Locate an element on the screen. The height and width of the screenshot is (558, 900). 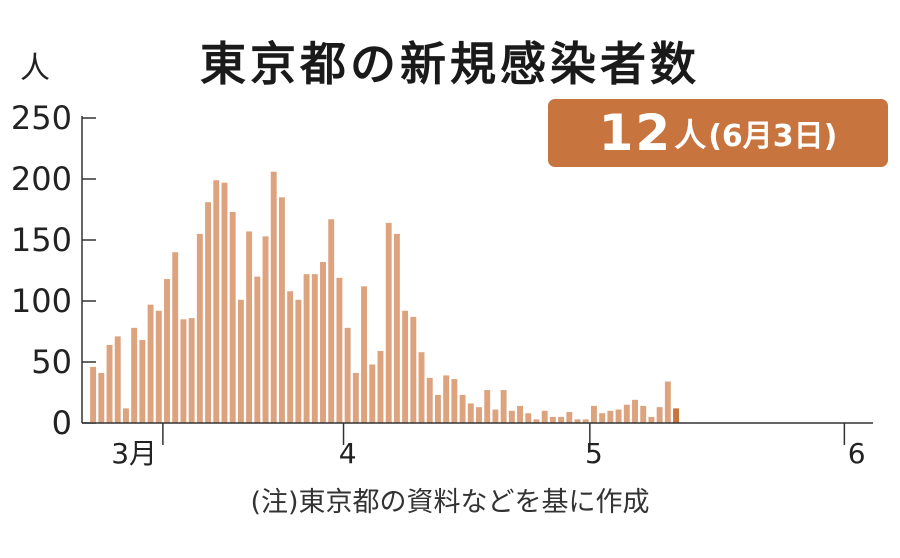
y-tick-label: 200 is located at coordinates (41, 179).